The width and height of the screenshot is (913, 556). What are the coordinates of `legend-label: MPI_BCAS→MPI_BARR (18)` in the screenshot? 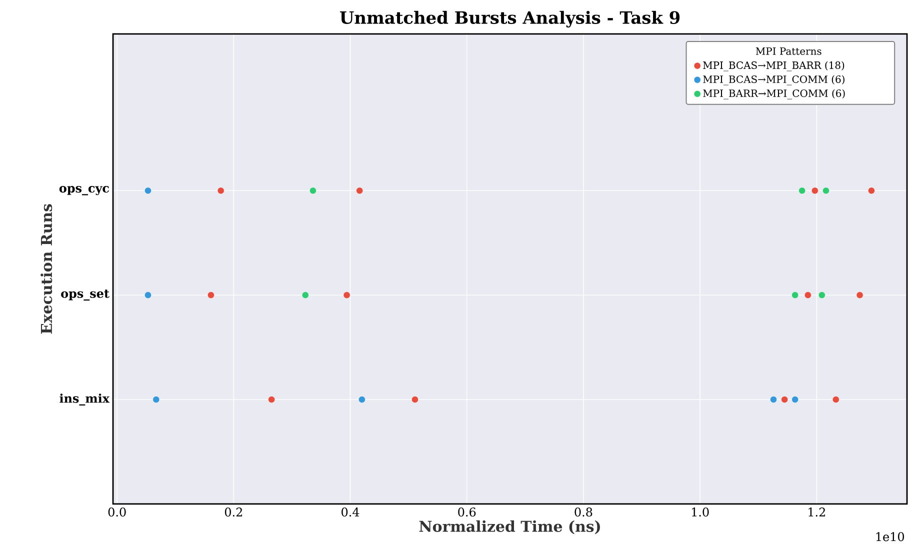 It's located at (773, 66).